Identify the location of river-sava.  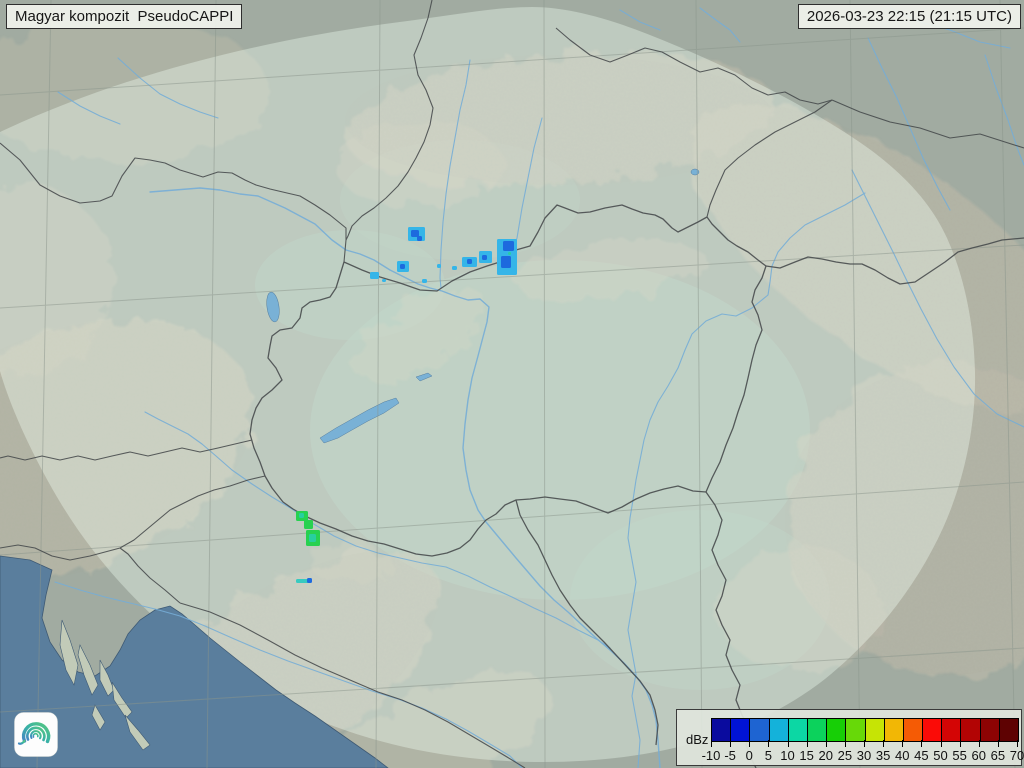
(288, 674).